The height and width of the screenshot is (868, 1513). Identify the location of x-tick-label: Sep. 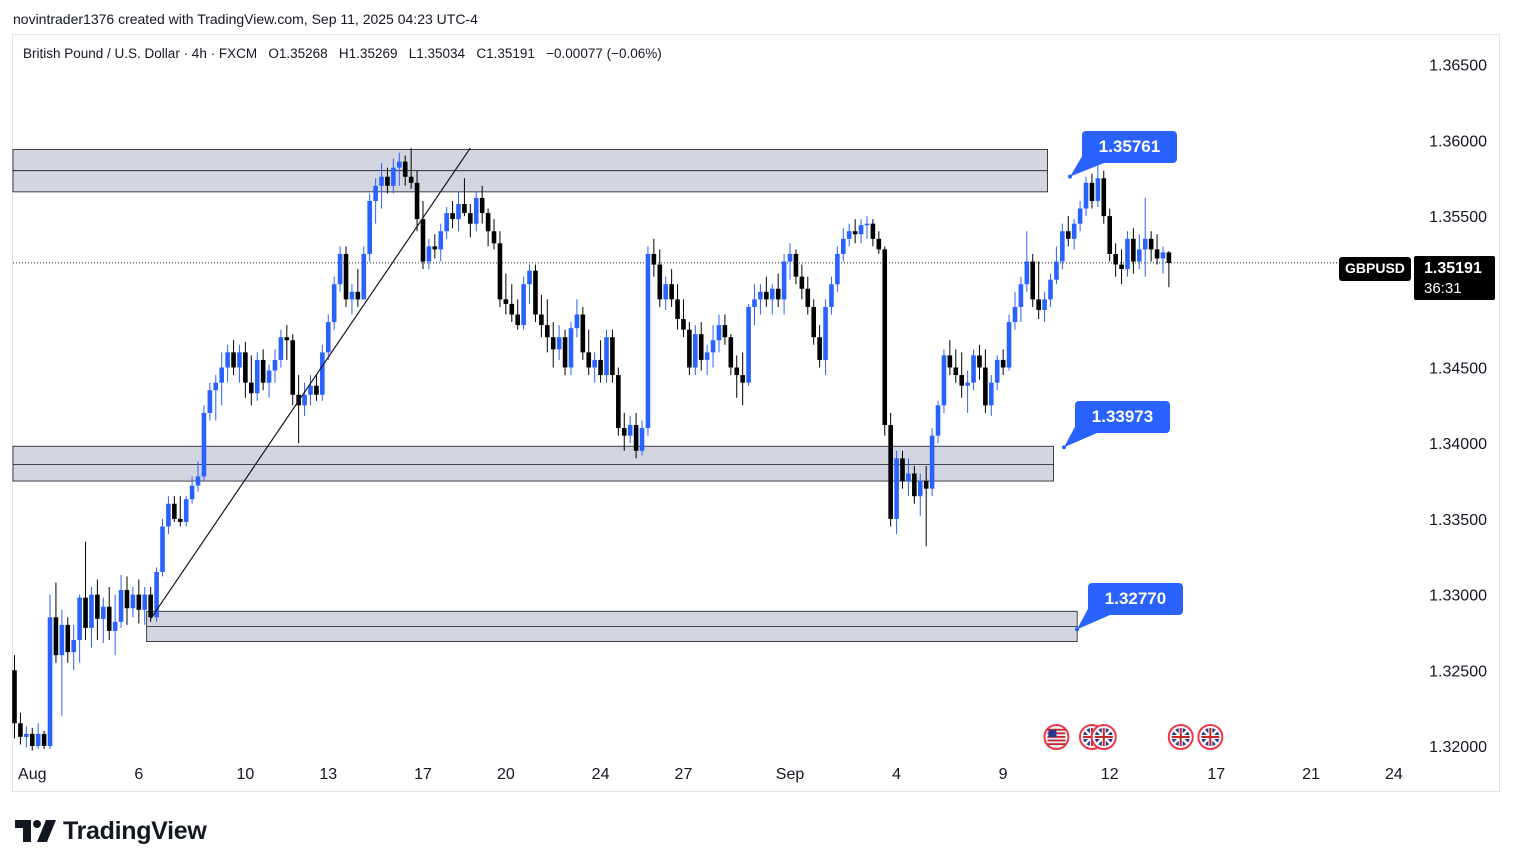
(790, 774).